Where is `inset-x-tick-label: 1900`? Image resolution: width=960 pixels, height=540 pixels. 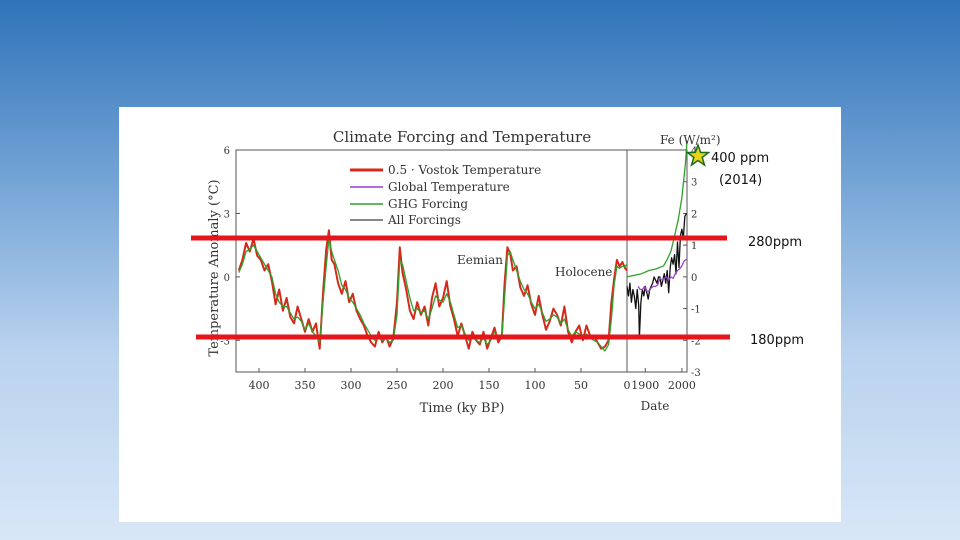
inset-x-tick-label: 1900 is located at coordinates (645, 385).